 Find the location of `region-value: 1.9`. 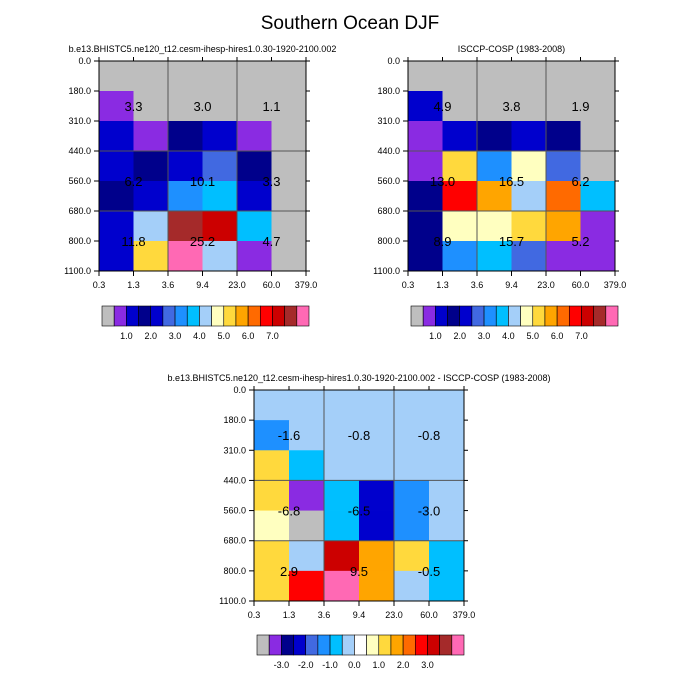

region-value: 1.9 is located at coordinates (580, 106).